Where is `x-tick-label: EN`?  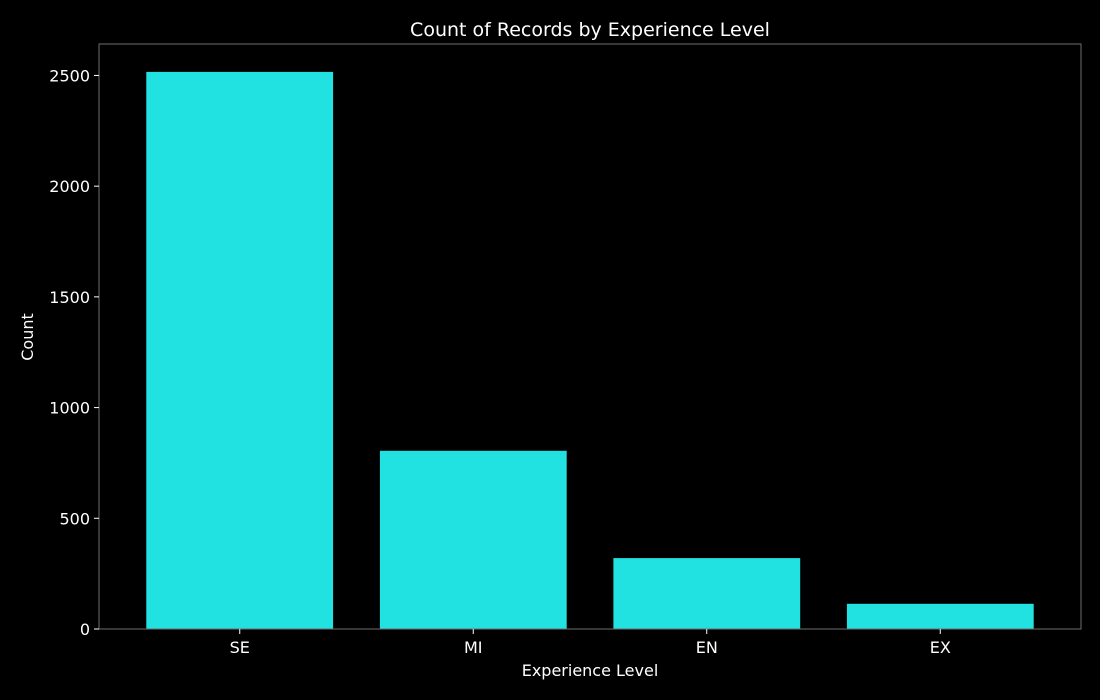 x-tick-label: EN is located at coordinates (707, 647).